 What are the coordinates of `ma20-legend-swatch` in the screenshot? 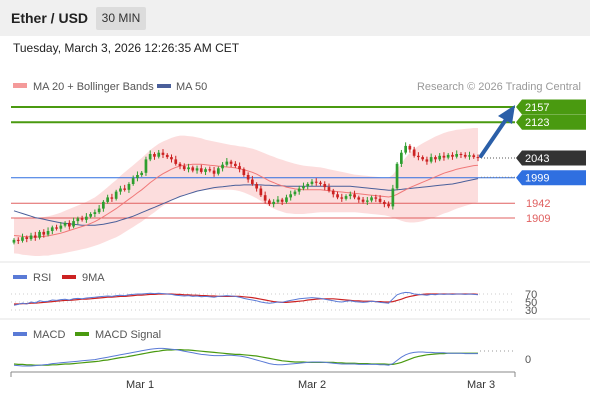 It's located at (20, 85).